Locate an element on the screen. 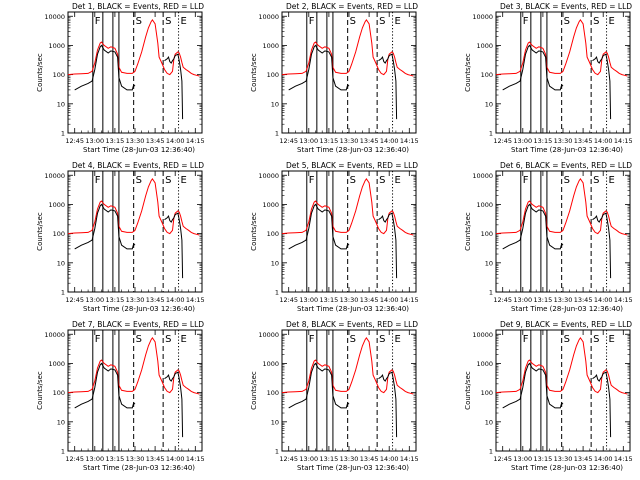  panel-title: Det 6, BLACK = Events, RED = LLD is located at coordinates (566, 165).